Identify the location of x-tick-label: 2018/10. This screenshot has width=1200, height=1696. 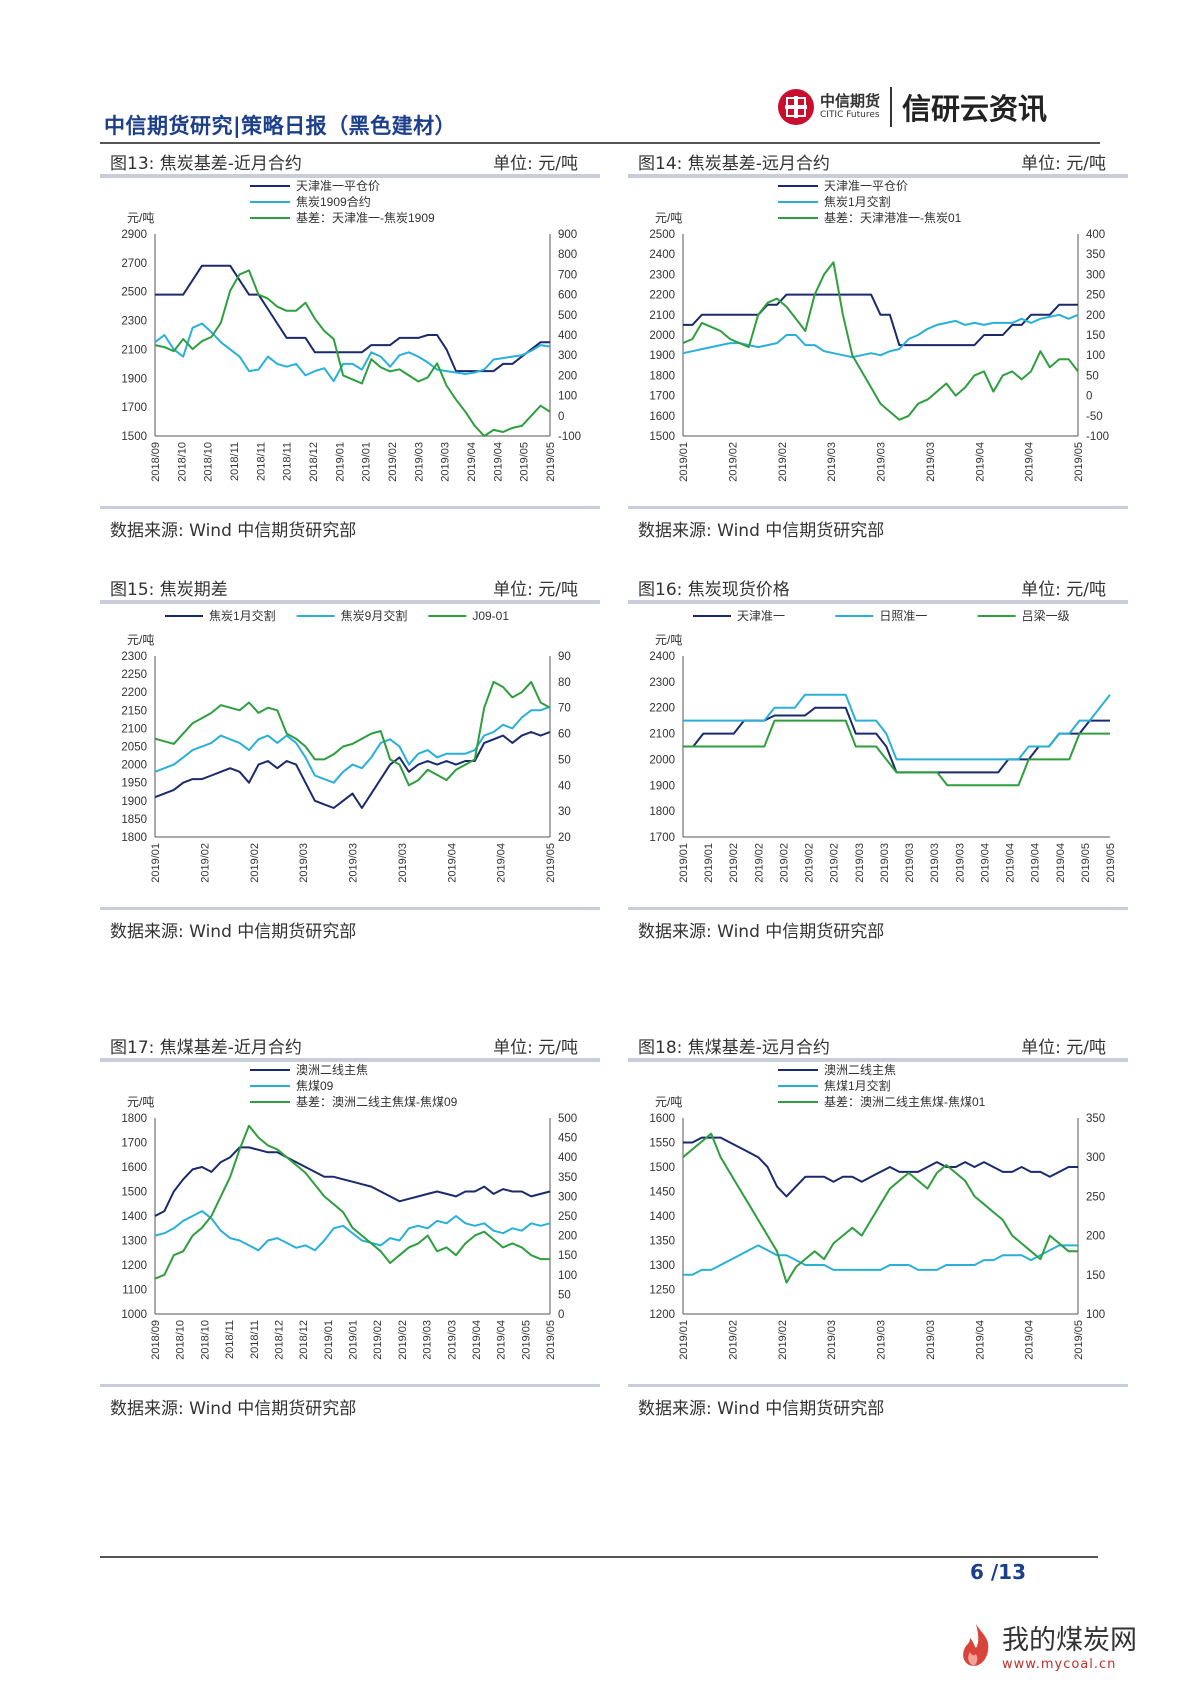
(209, 462).